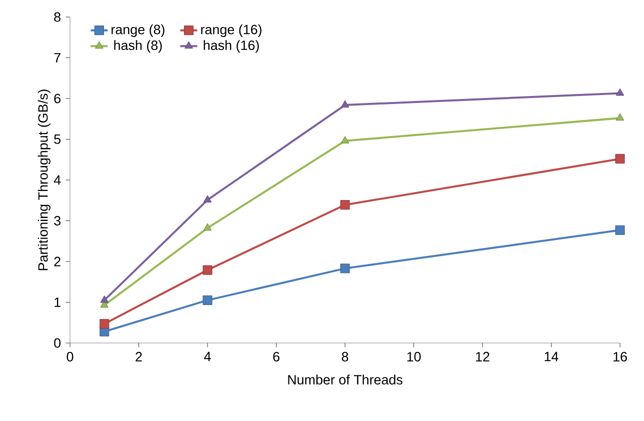 The height and width of the screenshot is (421, 644). Describe the element at coordinates (57, 180) in the screenshot. I see `y-tick-label: 4` at that location.